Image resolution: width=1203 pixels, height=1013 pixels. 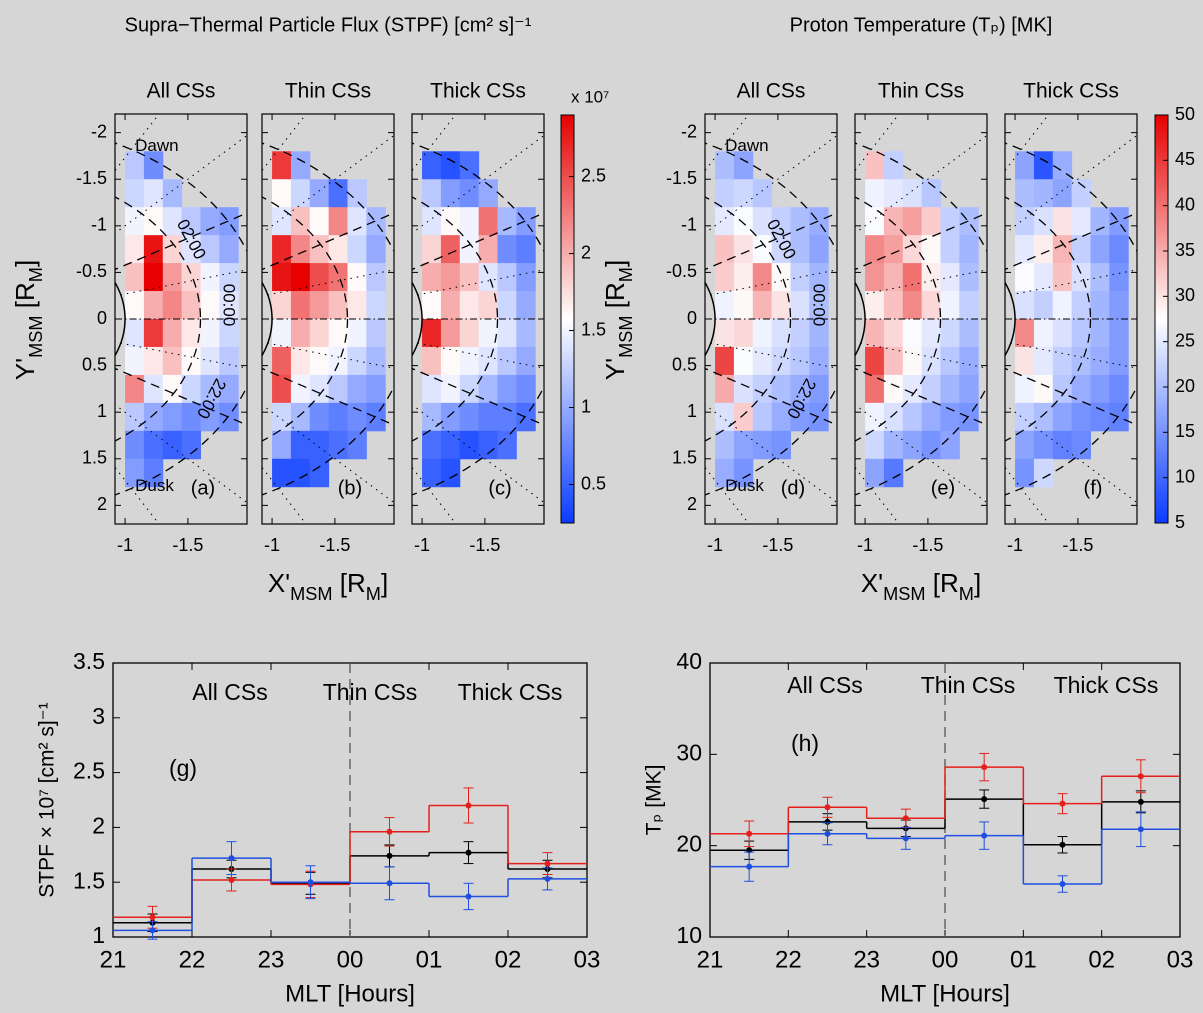 I want to click on colorbar-tick-label: 15, so click(x=1185, y=431).